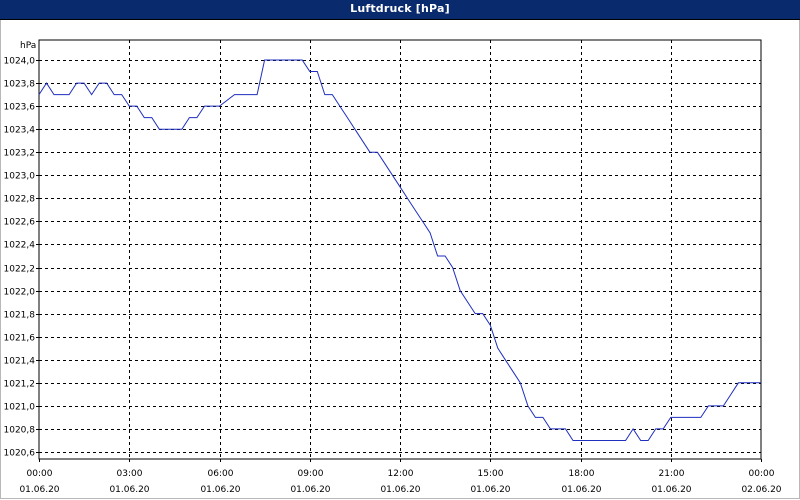 This screenshot has height=500, width=800. I want to click on title-bar: Luftdruck [hPa], so click(400, 10).